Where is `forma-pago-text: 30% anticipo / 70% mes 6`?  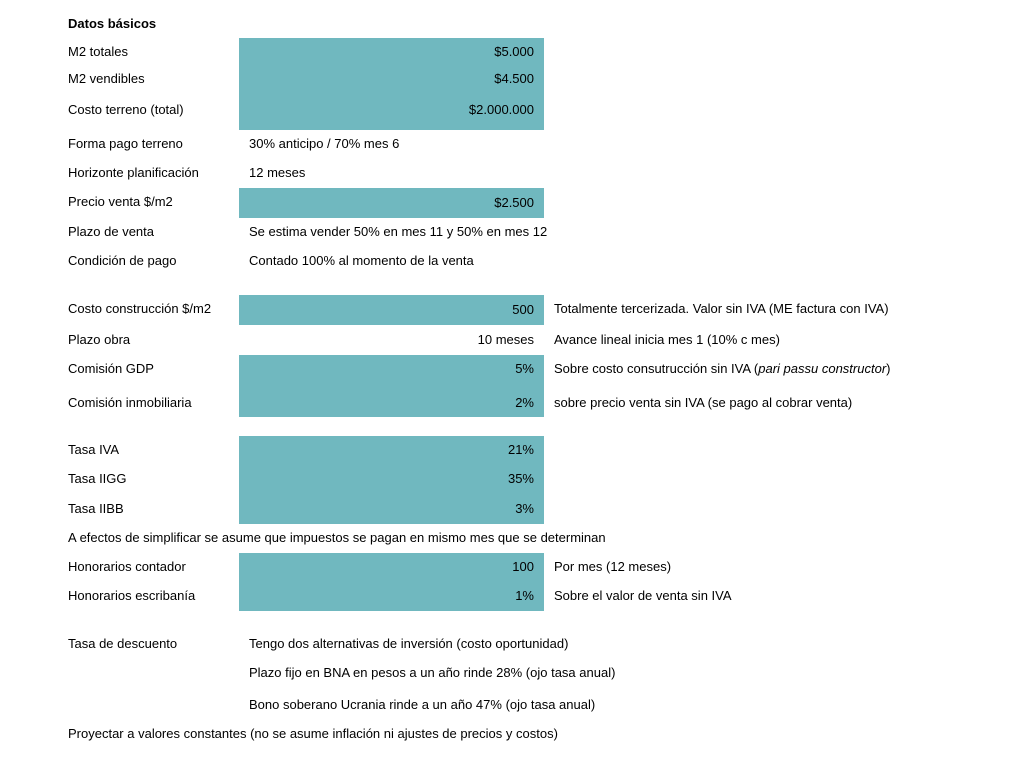 forma-pago-text: 30% anticipo / 70% mes 6 is located at coordinates (324, 143).